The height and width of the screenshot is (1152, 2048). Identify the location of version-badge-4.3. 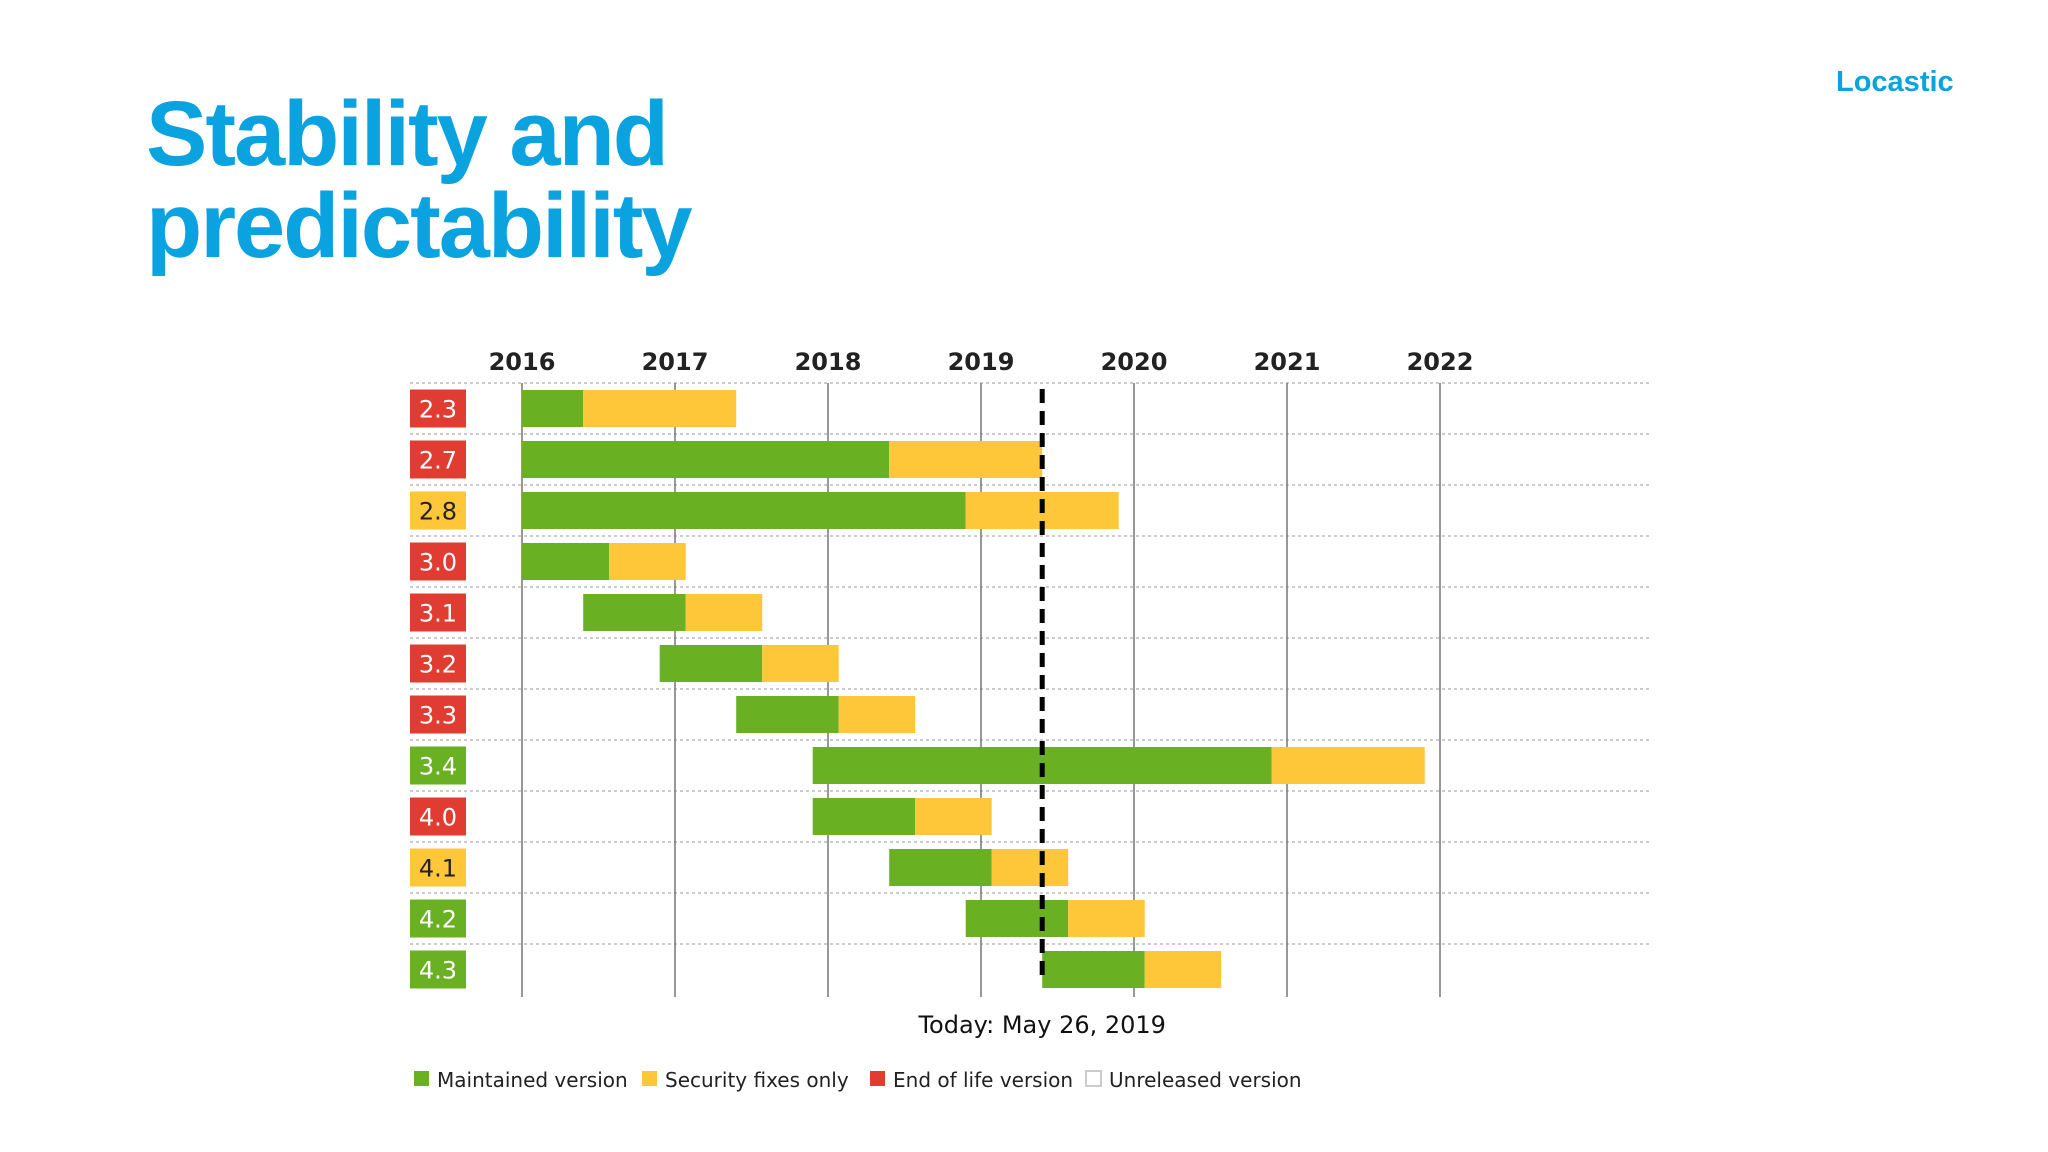
(438, 969).